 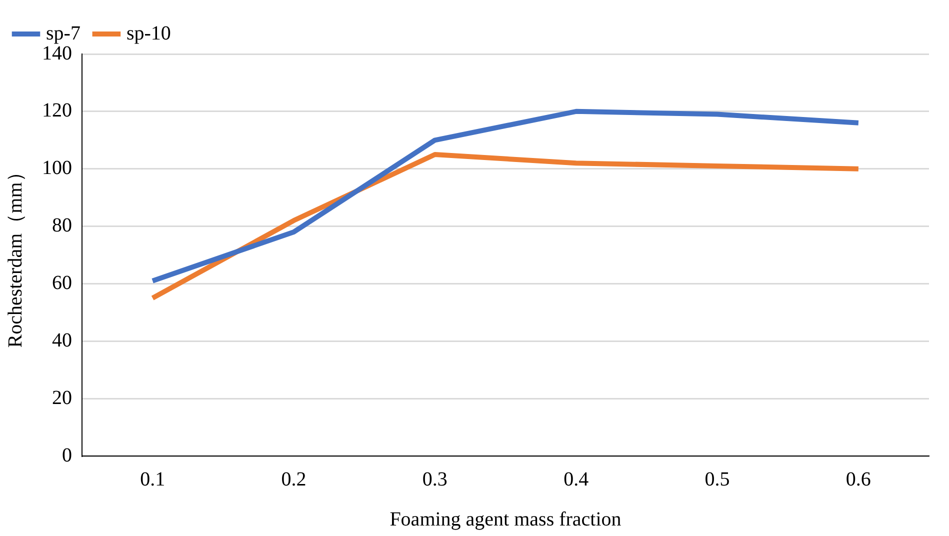 I want to click on x-tick-label: 0.1, so click(x=153, y=479).